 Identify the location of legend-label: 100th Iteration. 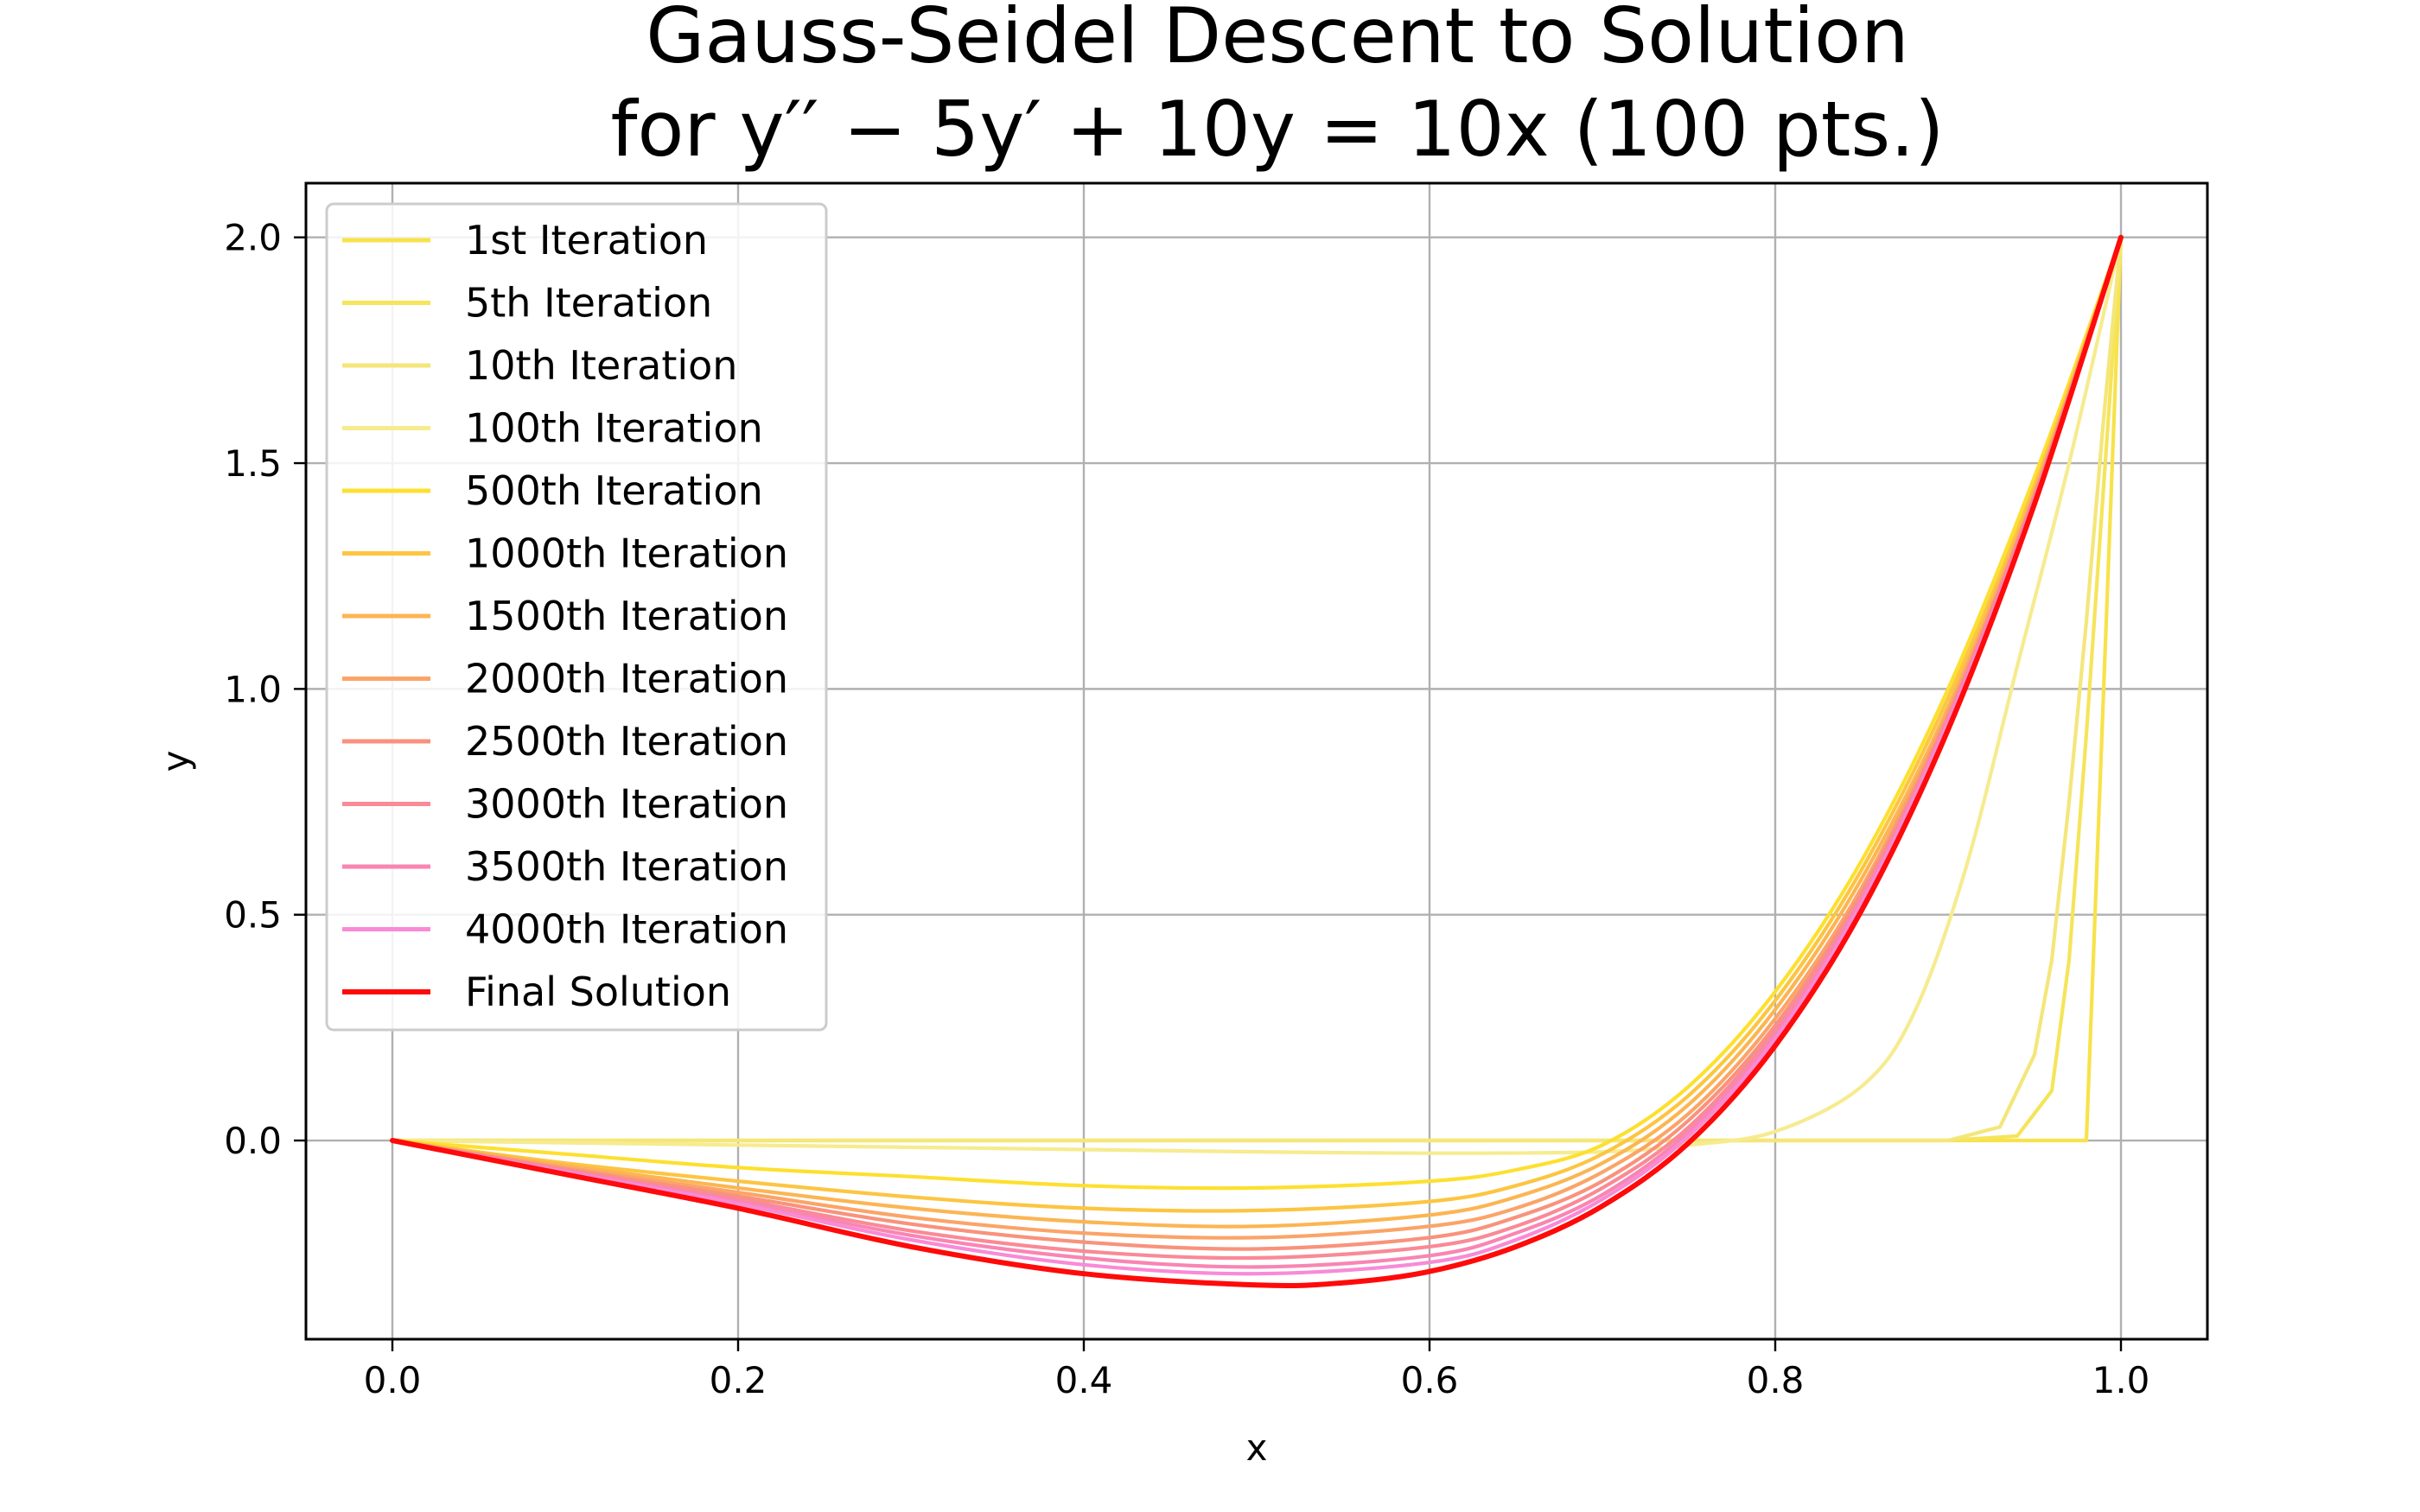
(614, 428).